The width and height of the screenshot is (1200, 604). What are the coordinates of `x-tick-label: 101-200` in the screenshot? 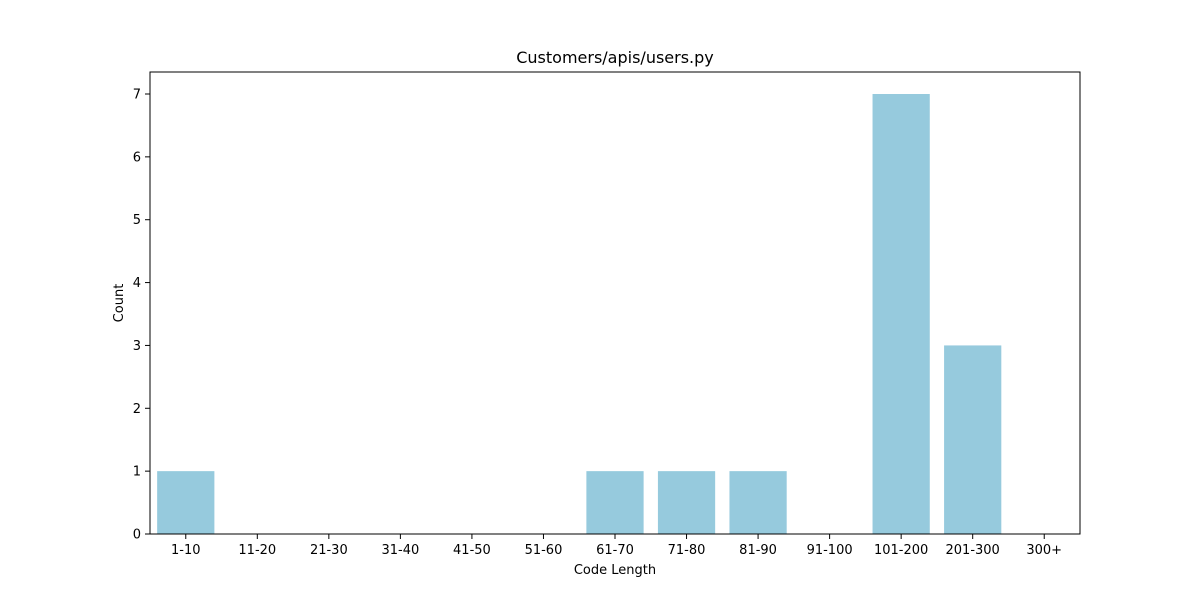 It's located at (901, 550).